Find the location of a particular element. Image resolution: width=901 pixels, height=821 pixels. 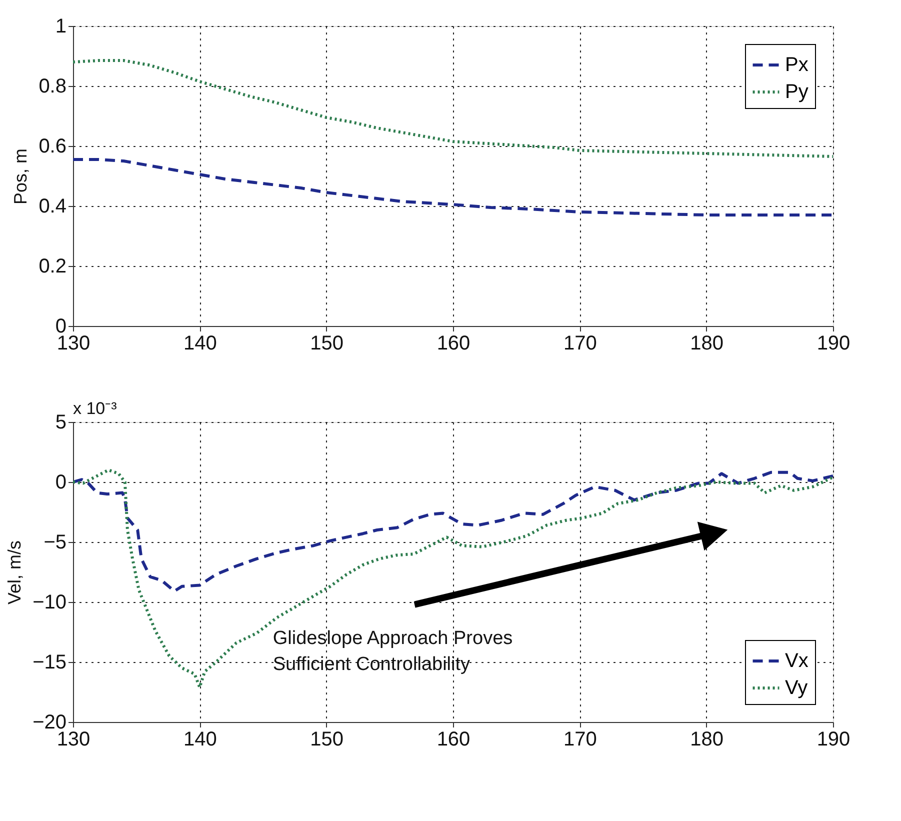

y-tick-label: 0.6 is located at coordinates (52, 147).